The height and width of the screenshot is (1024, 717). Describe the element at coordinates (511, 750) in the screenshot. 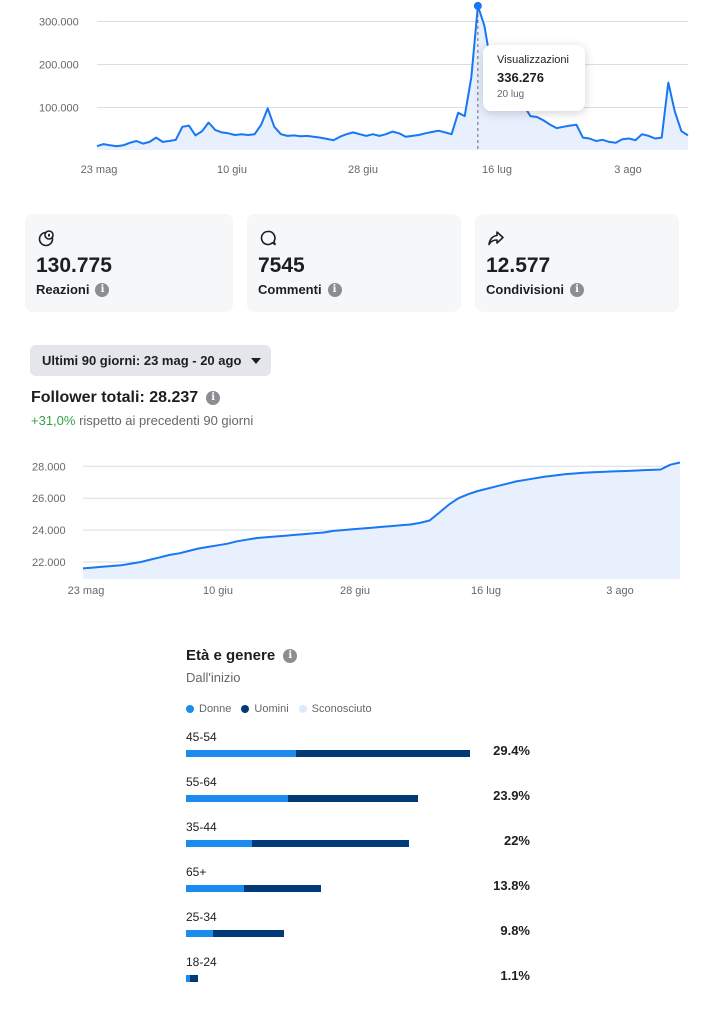

I see `age-percentage: 29.4%` at that location.